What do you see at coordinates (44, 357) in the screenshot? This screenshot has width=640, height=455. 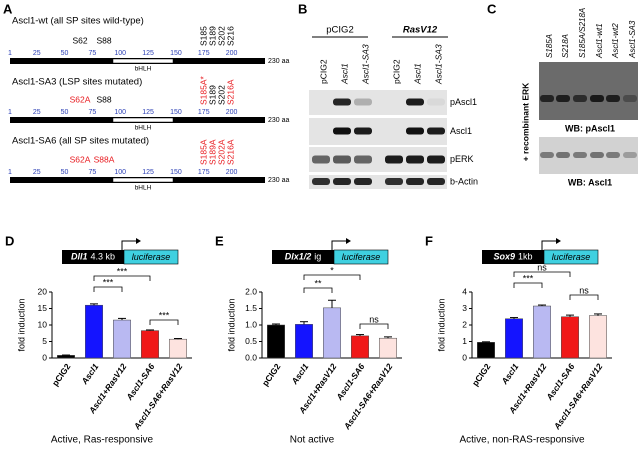 I see `y-tick-label: 0` at bounding box center [44, 357].